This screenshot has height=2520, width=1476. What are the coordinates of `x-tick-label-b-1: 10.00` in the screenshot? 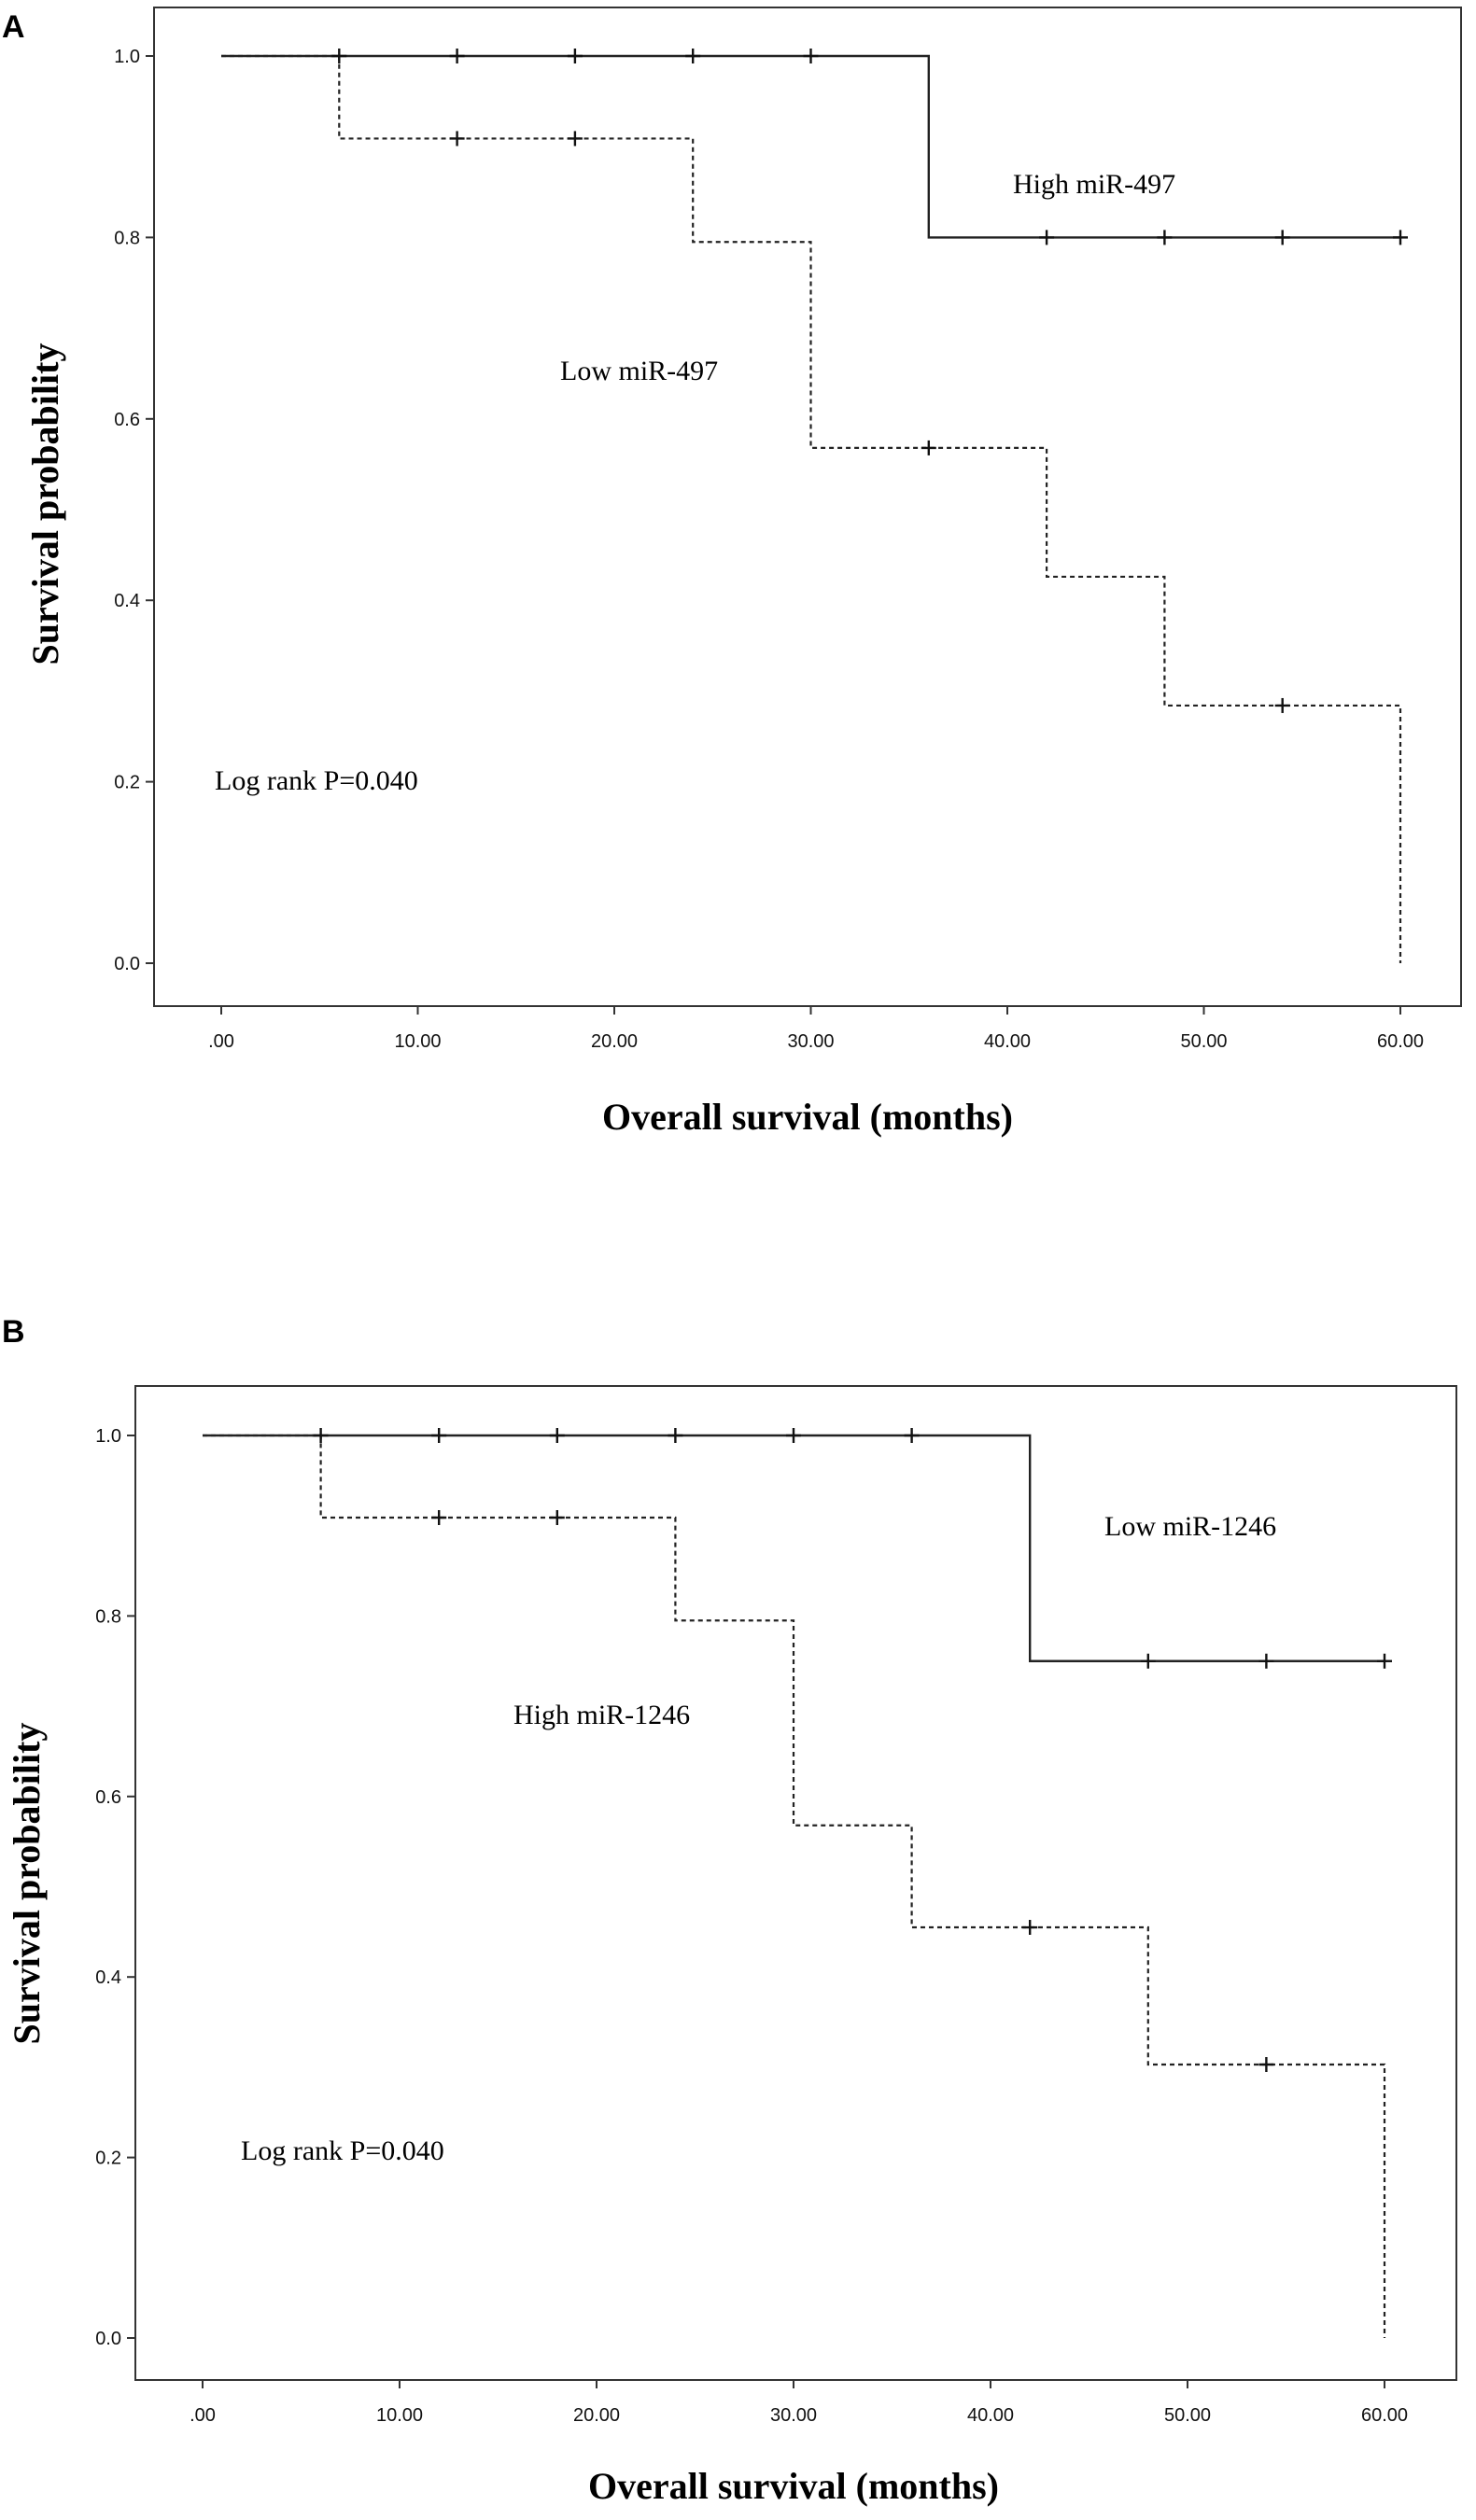 It's located at (399, 2415).